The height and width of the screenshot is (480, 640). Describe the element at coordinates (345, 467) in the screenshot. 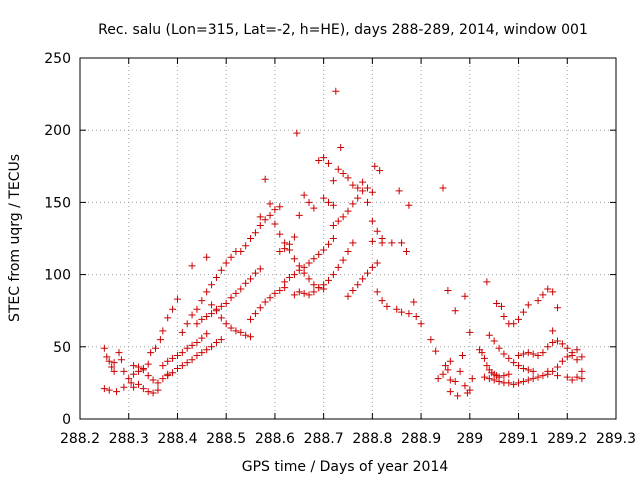

I see `x-axis-label: GPS time / Days of year 2014` at that location.